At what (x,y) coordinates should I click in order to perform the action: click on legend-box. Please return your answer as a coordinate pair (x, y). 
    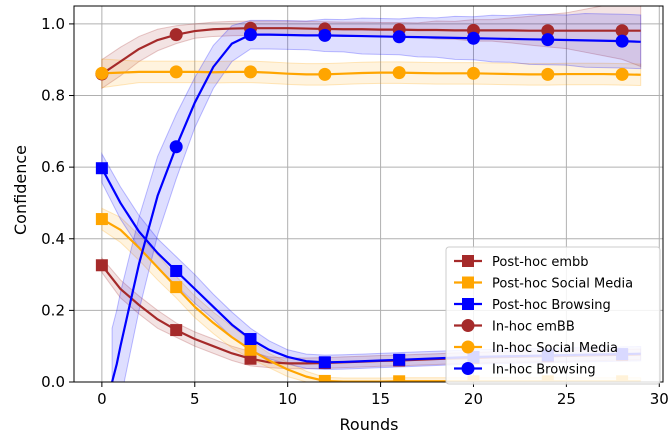
    Looking at the image, I should click on (553, 315).